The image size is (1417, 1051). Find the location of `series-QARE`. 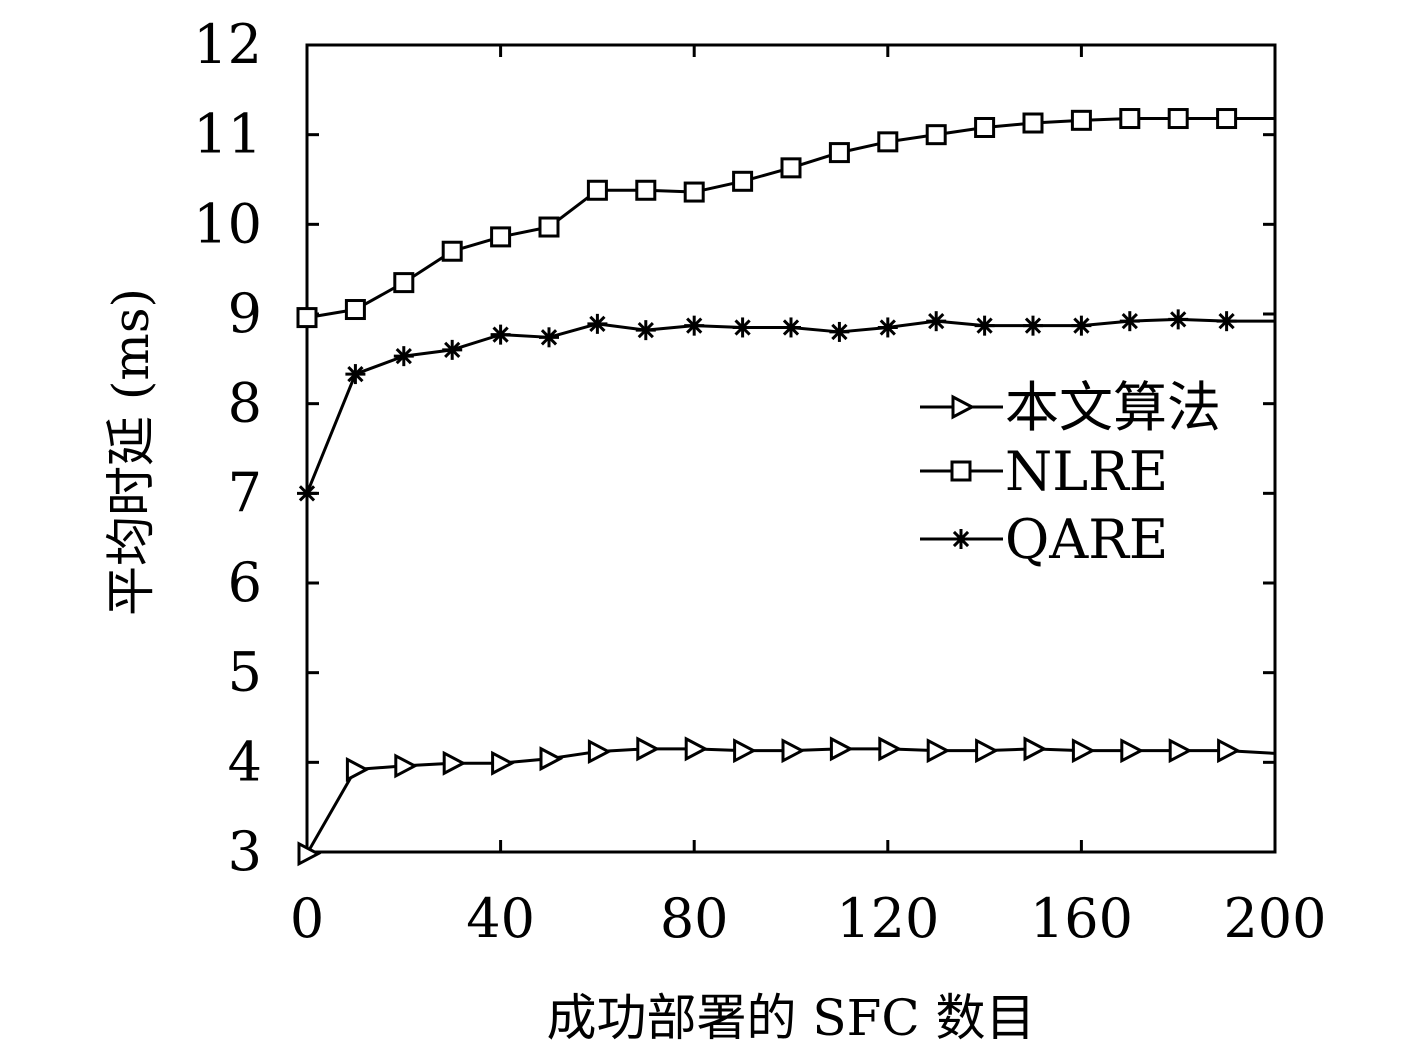

series-QARE is located at coordinates (786, 406).